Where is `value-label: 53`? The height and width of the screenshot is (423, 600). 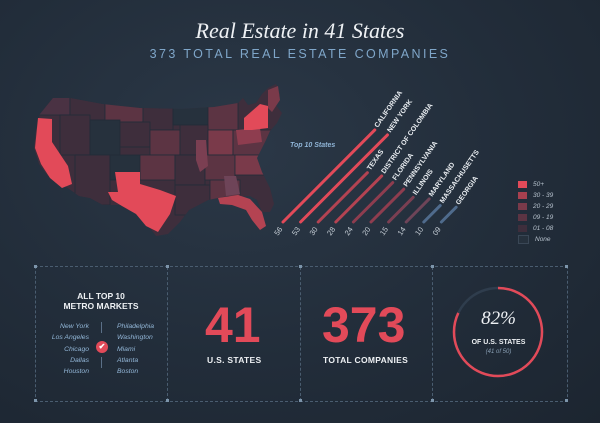
value-label: 53 is located at coordinates (296, 231).